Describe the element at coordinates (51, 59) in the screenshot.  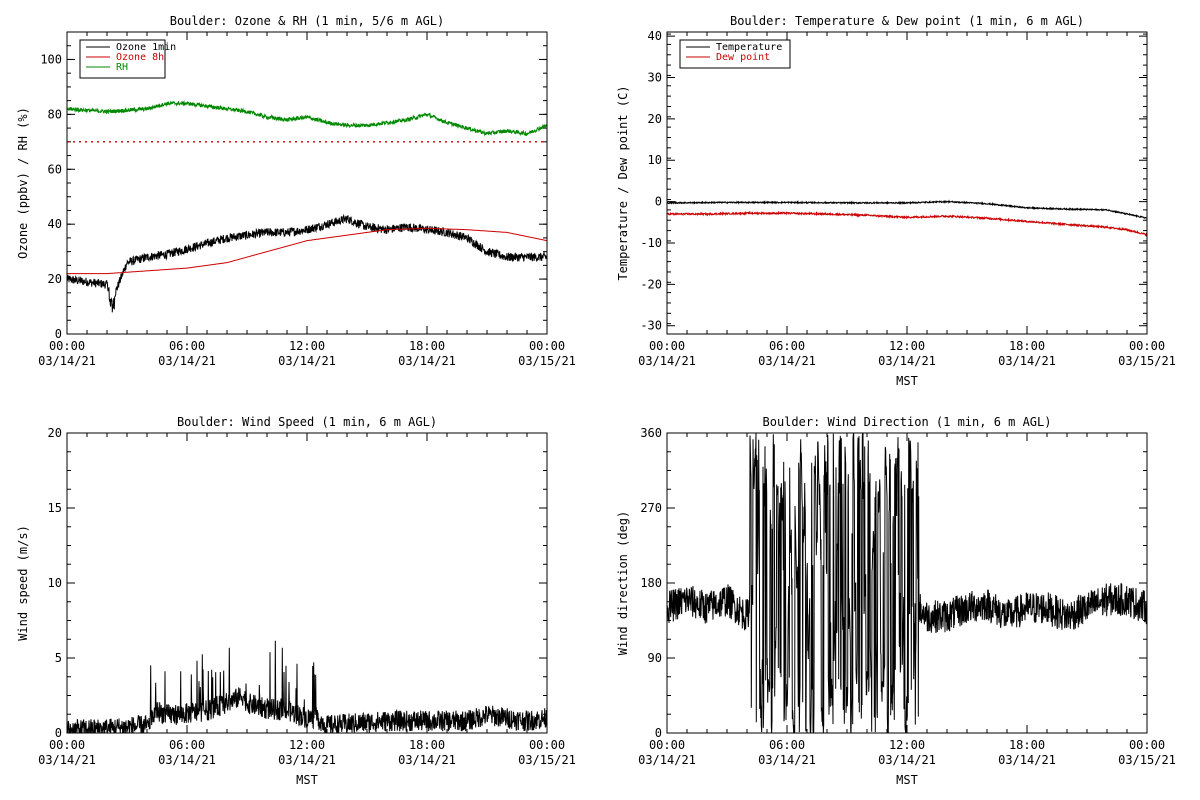
I see `y-tick-label: 100` at that location.